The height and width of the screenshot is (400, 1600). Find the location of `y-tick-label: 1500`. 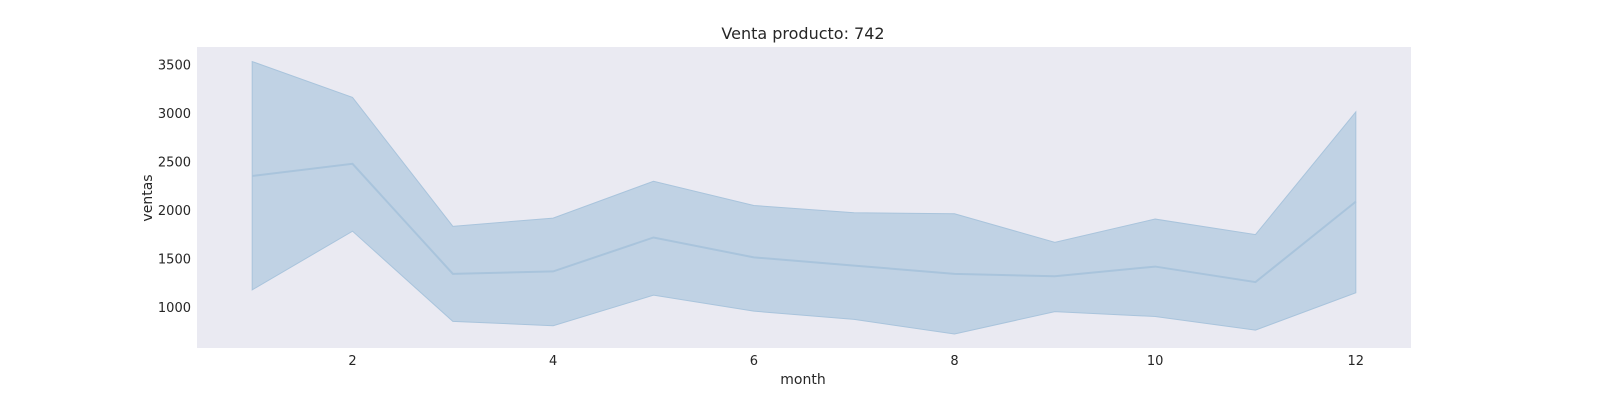

y-tick-label: 1500 is located at coordinates (174, 259).